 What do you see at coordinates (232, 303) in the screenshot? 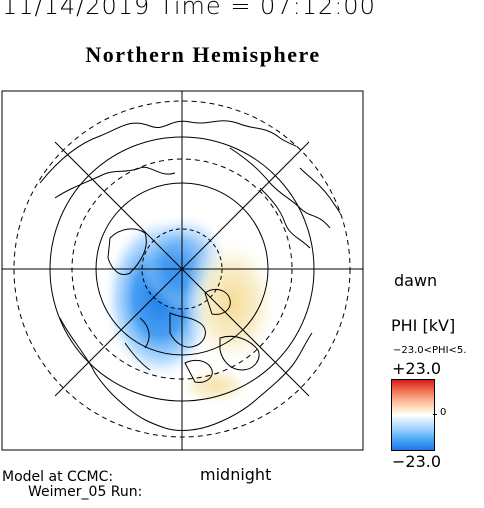
I see `positive-potential-cell` at bounding box center [232, 303].